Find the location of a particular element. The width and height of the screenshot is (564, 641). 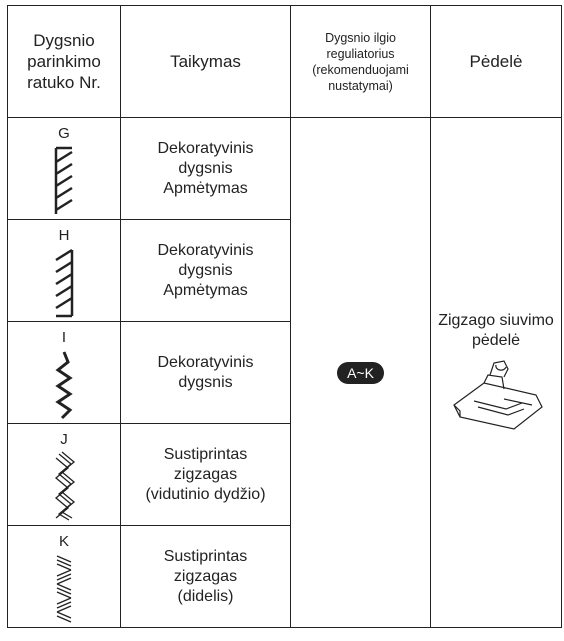

header-text: Pėdelė is located at coordinates (496, 61).